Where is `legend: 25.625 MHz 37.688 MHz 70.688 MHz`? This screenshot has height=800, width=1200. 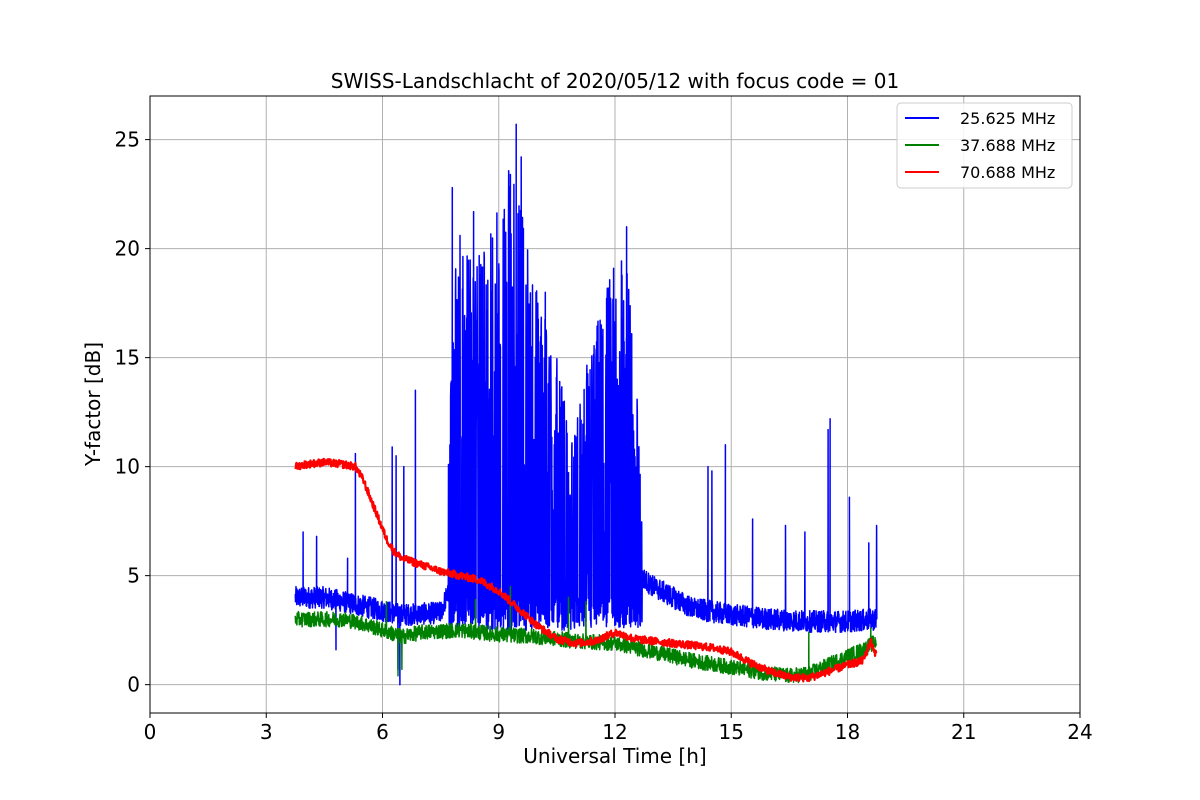 legend: 25.625 MHz 37.688 MHz 70.688 MHz is located at coordinates (984, 145).